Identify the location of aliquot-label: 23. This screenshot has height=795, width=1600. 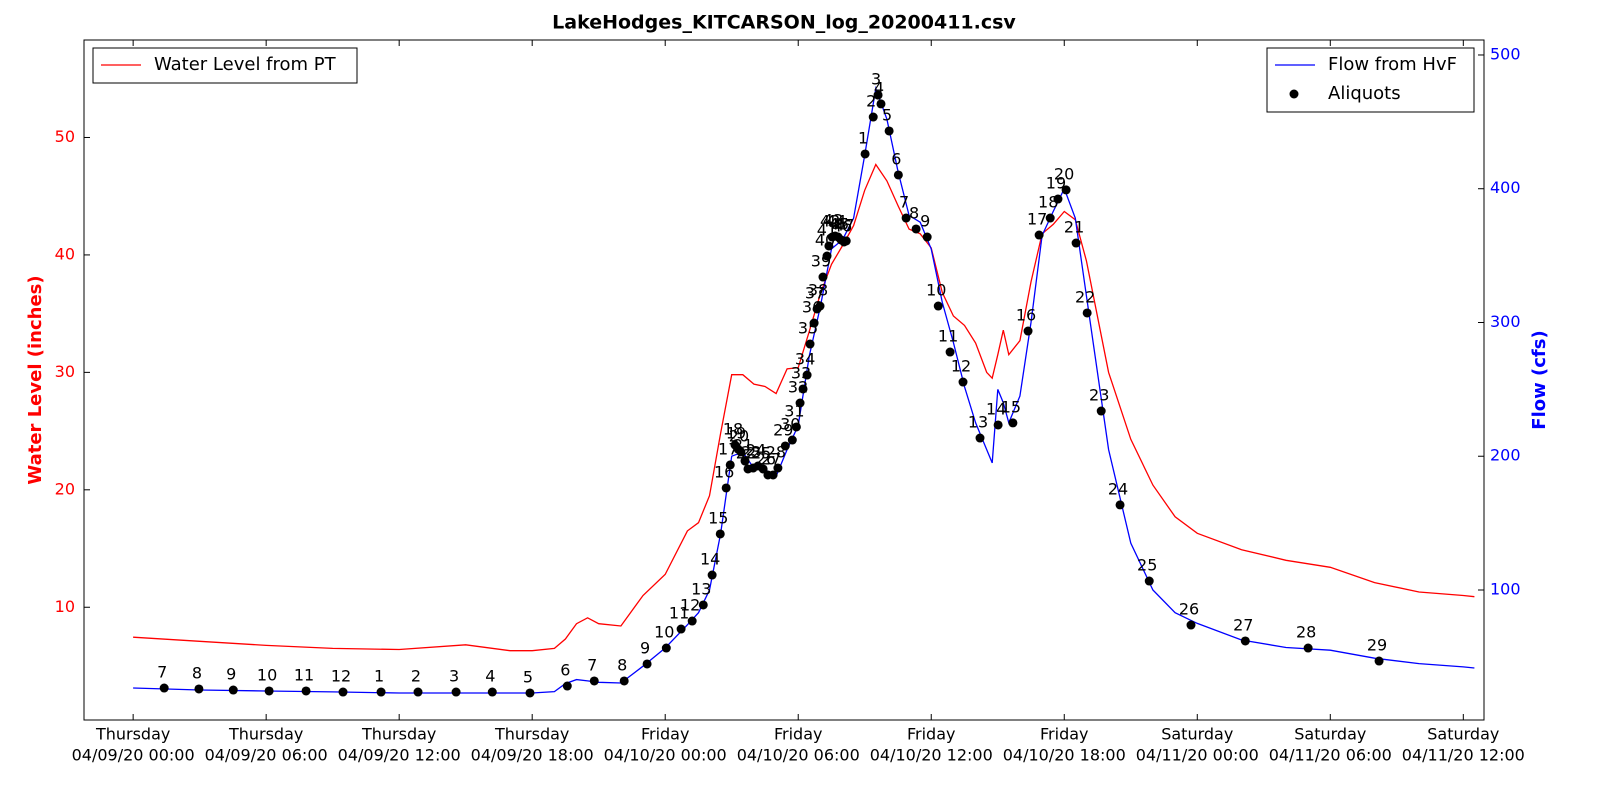
(1099, 395).